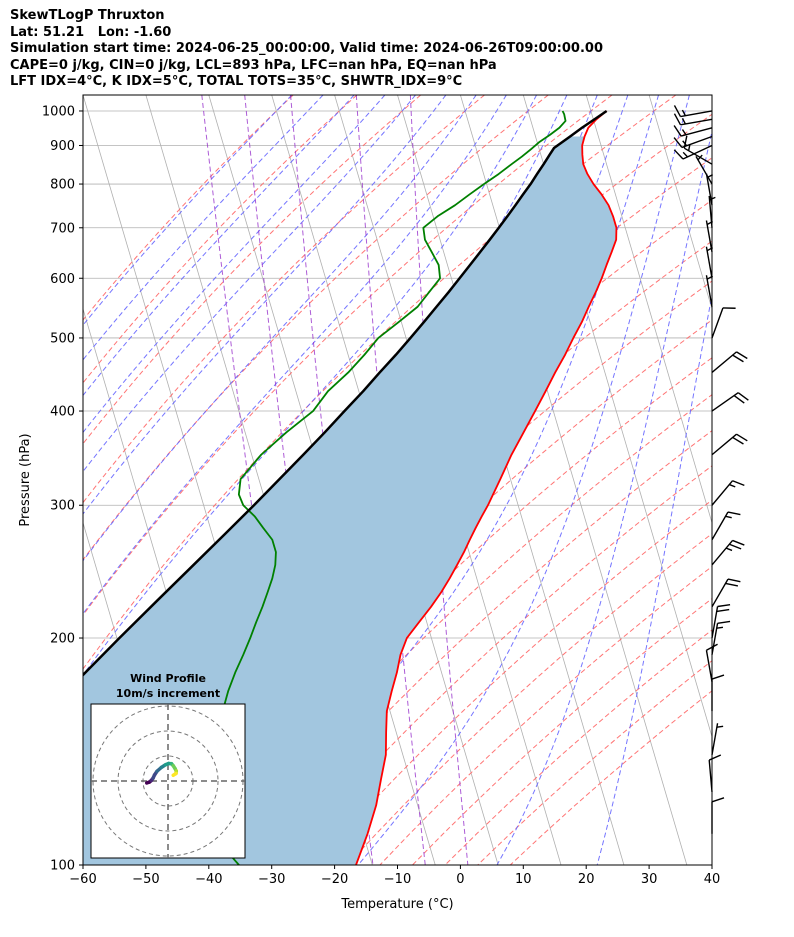 This screenshot has width=794, height=937. I want to click on inset-subtitle: 10m/s increment, so click(168, 693).